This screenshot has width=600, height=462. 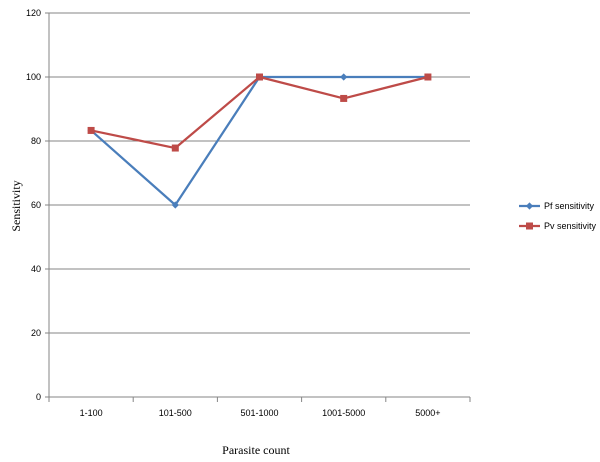 I want to click on y-tick-label: 20, so click(x=36, y=333).